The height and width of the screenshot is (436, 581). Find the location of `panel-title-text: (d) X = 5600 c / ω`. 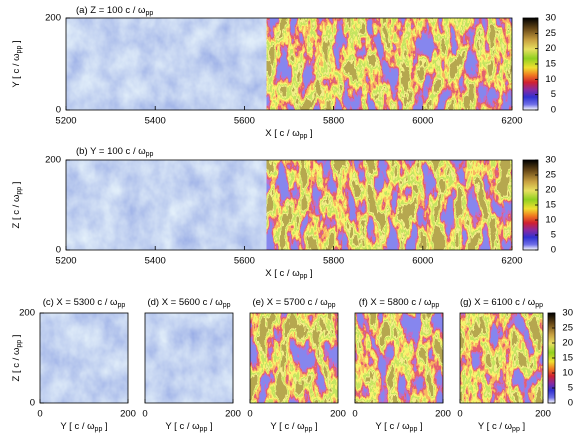

panel-title-text: (d) X = 5600 c / ω is located at coordinates (185, 302).